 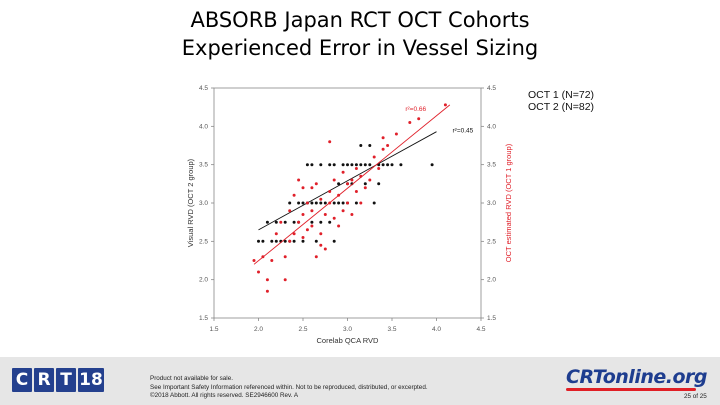 What do you see at coordinates (258, 329) in the screenshot?
I see `x-tick-label: 2.0` at bounding box center [258, 329].